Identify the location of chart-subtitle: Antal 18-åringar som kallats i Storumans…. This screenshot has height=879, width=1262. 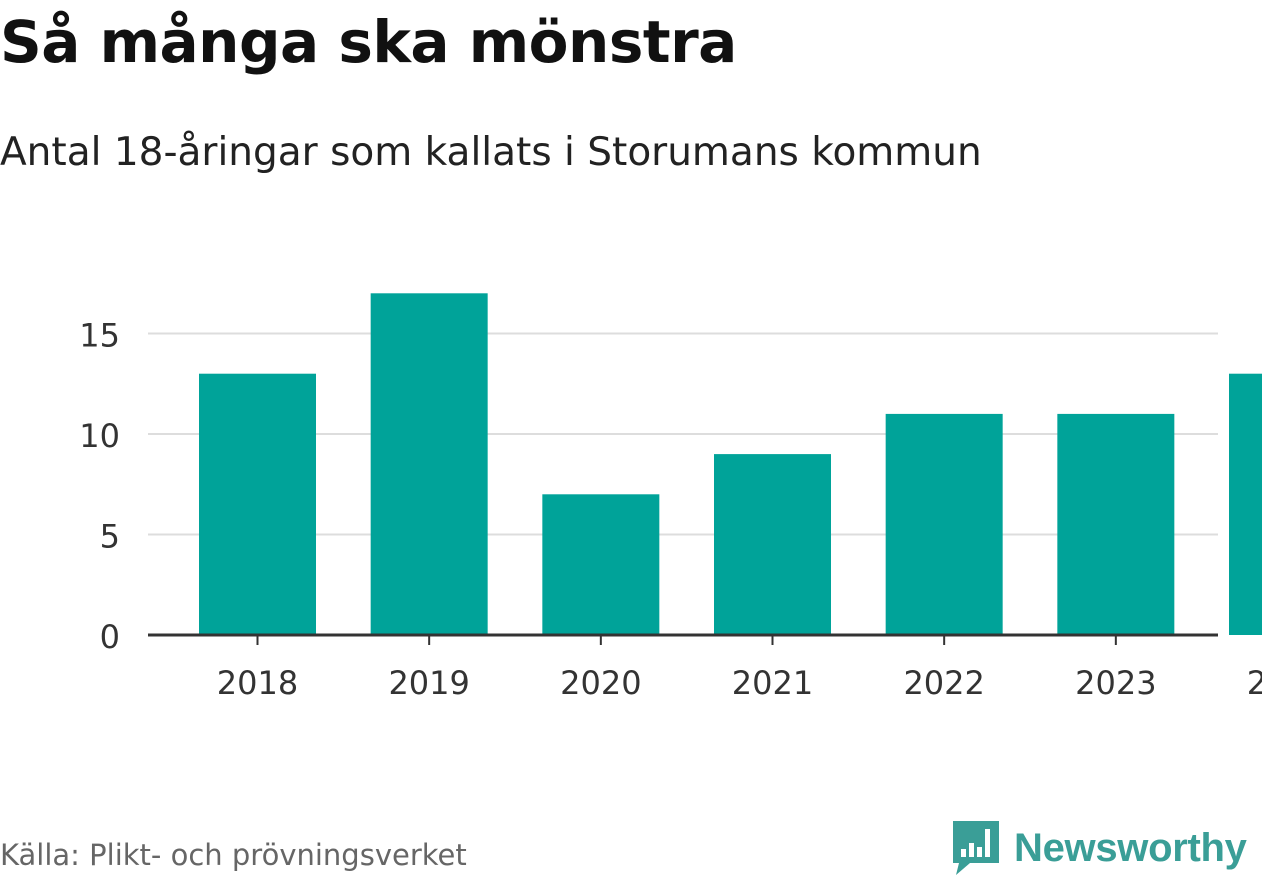
(491, 152).